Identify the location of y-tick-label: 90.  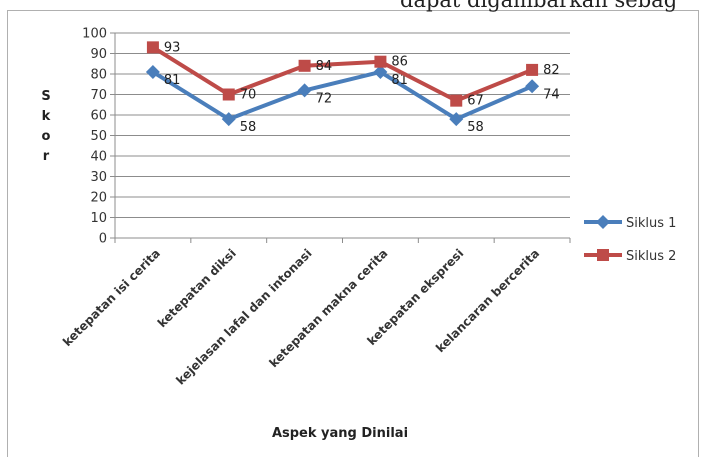
(98, 54).